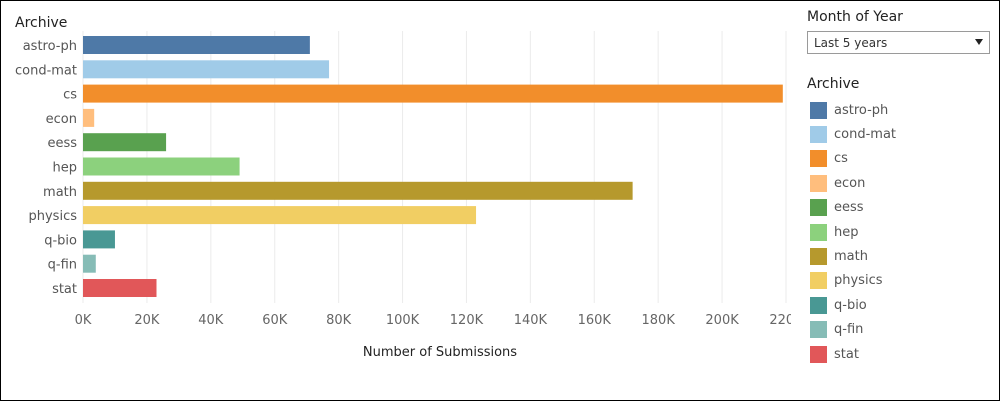  What do you see at coordinates (161, 166) in the screenshot?
I see `bar-hep` at bounding box center [161, 166].